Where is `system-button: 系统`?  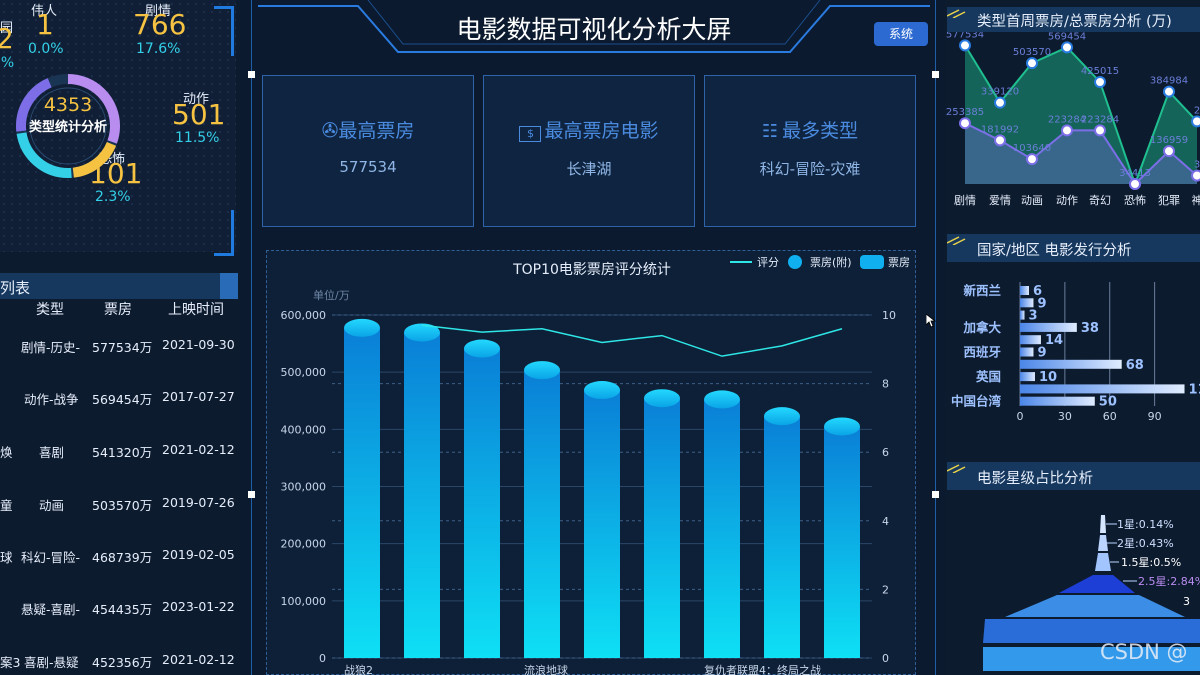 system-button: 系统 is located at coordinates (901, 34).